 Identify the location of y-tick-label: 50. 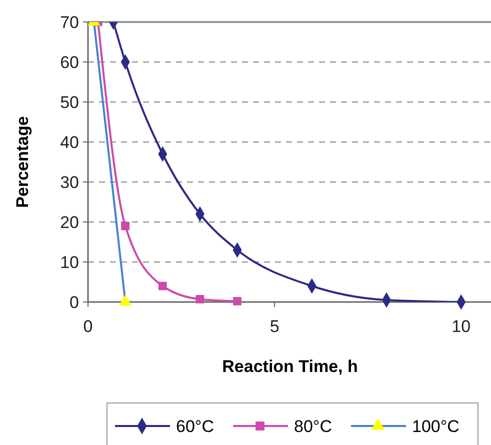
(69, 102).